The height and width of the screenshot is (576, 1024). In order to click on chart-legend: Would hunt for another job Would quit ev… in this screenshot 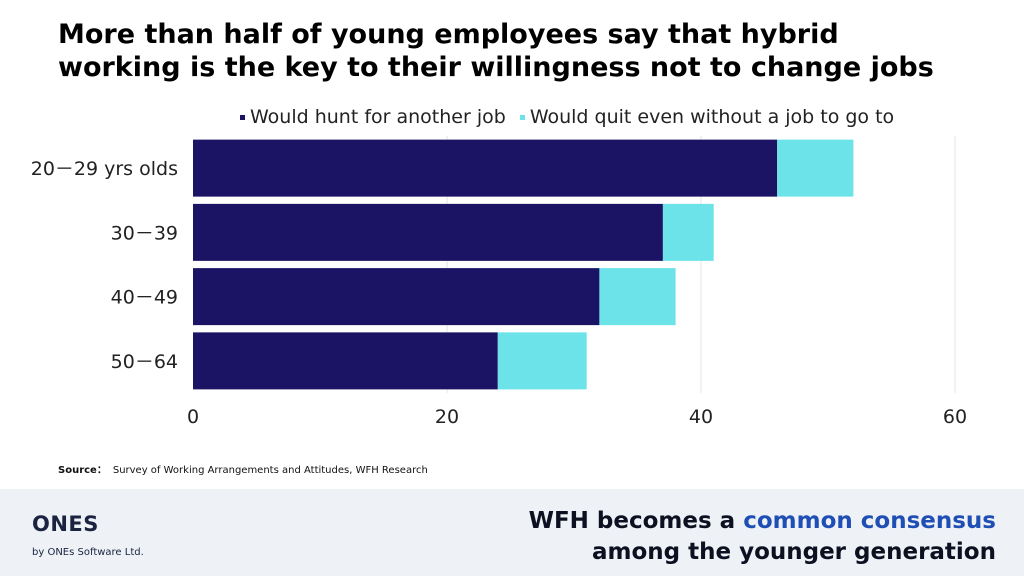, I will do `click(567, 117)`.